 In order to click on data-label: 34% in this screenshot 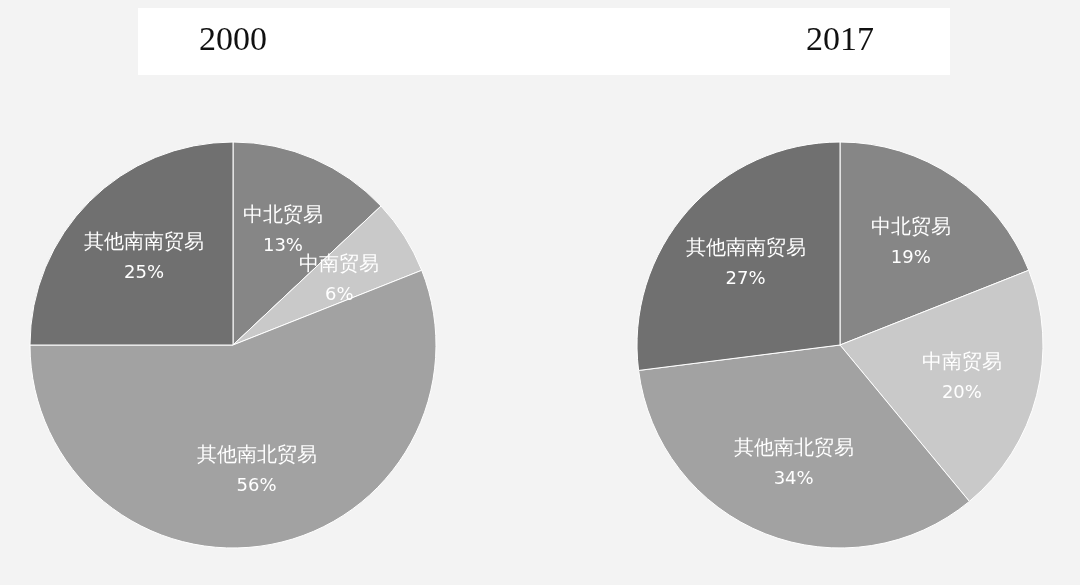, I will do `click(793, 478)`.